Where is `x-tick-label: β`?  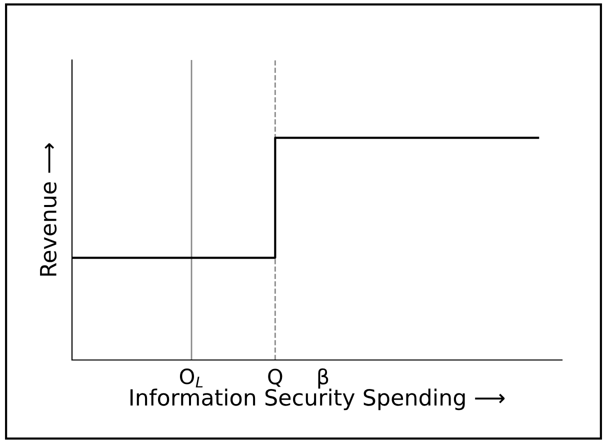
x-tick-label: β is located at coordinates (323, 378).